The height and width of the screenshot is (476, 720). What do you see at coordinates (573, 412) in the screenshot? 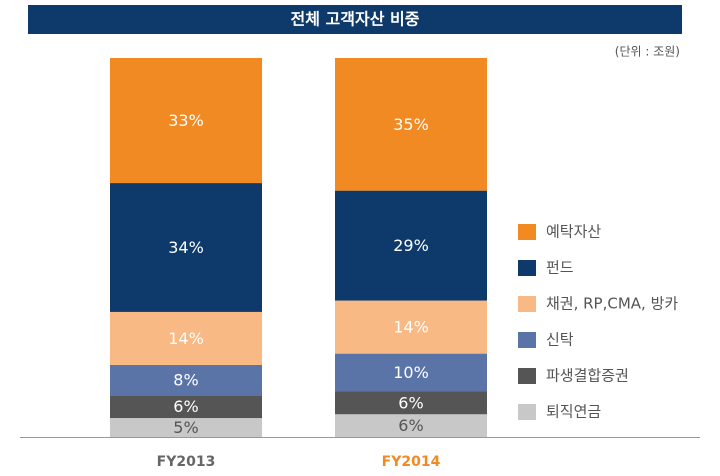
I see `legend-label: 퇴직연금` at bounding box center [573, 412].